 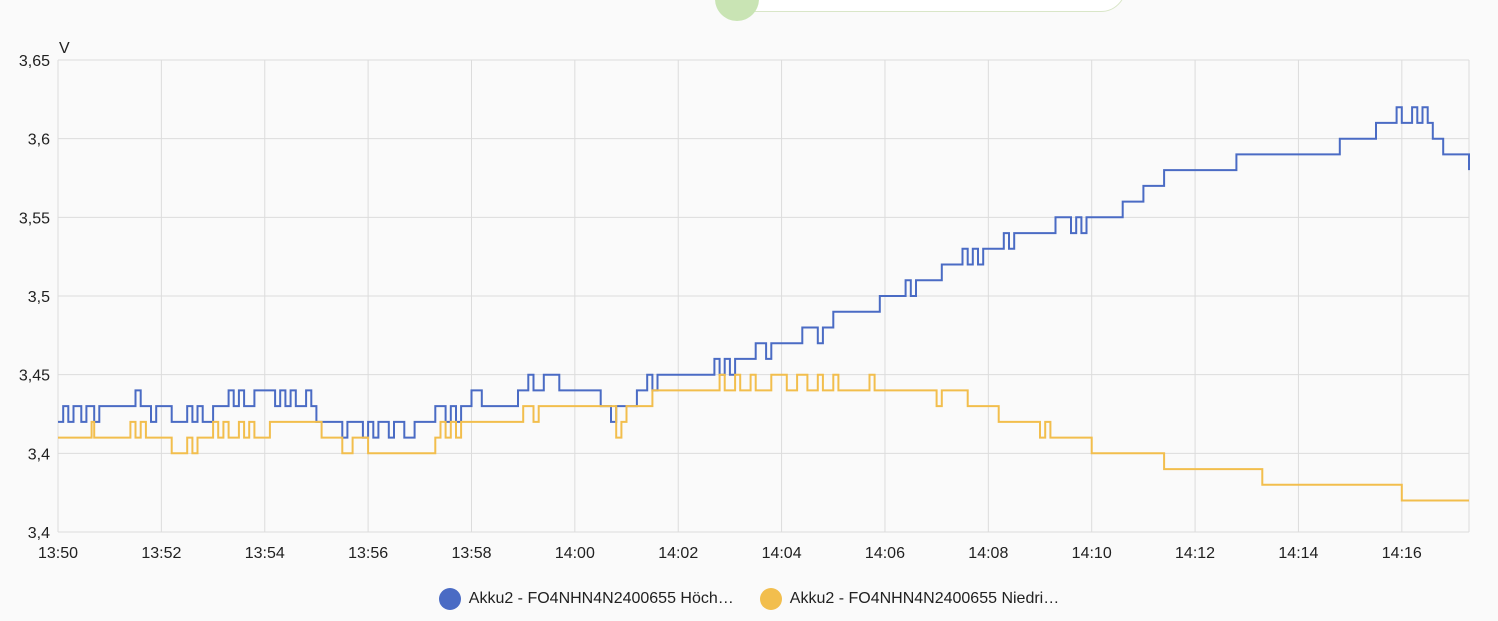 What do you see at coordinates (34, 218) in the screenshot?
I see `y-tick-label: 3,55` at bounding box center [34, 218].